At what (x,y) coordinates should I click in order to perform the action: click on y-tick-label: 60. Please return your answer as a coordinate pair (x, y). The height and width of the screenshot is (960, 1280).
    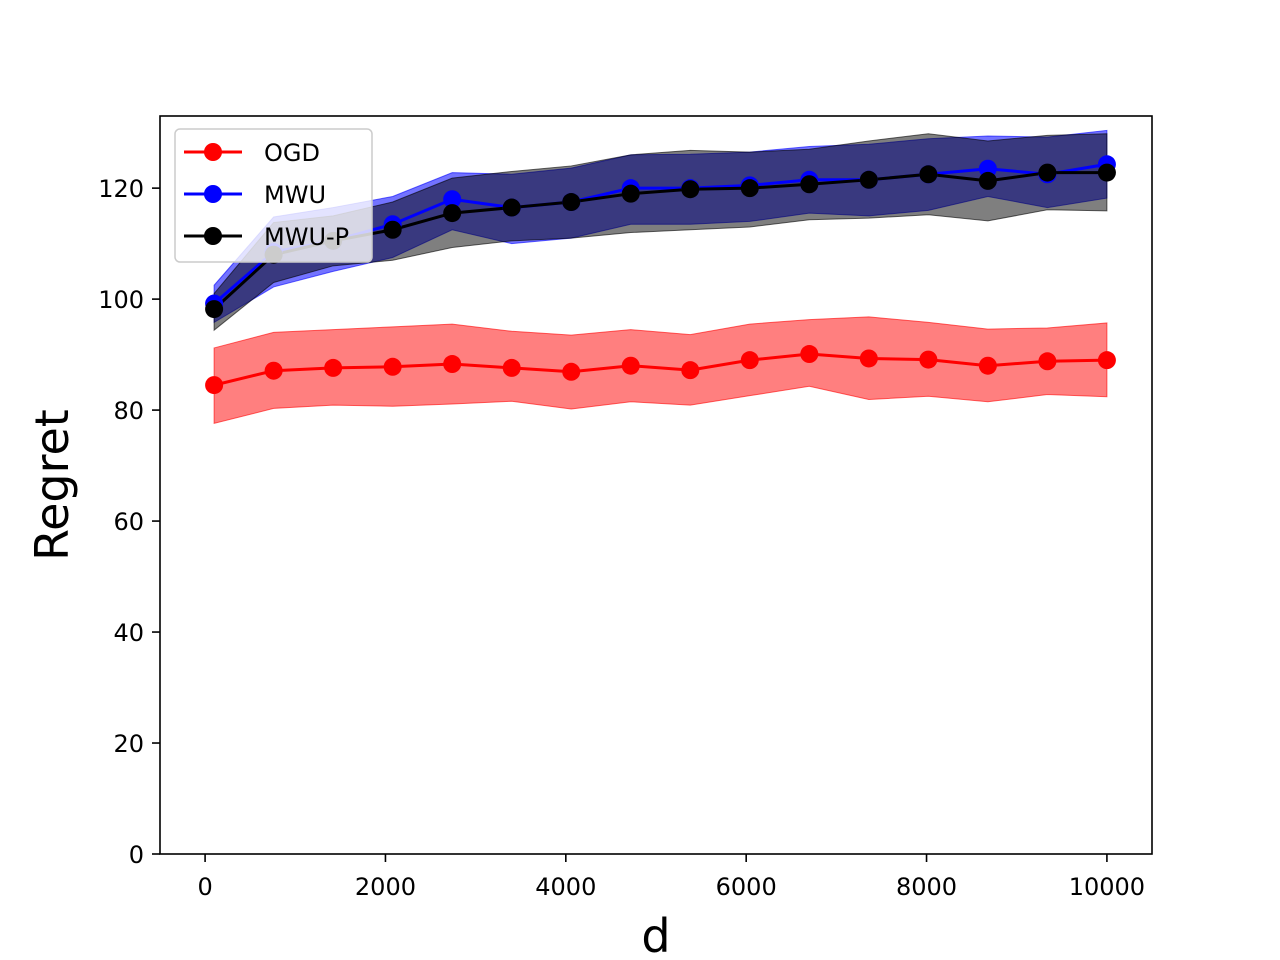
    Looking at the image, I should click on (128, 522).